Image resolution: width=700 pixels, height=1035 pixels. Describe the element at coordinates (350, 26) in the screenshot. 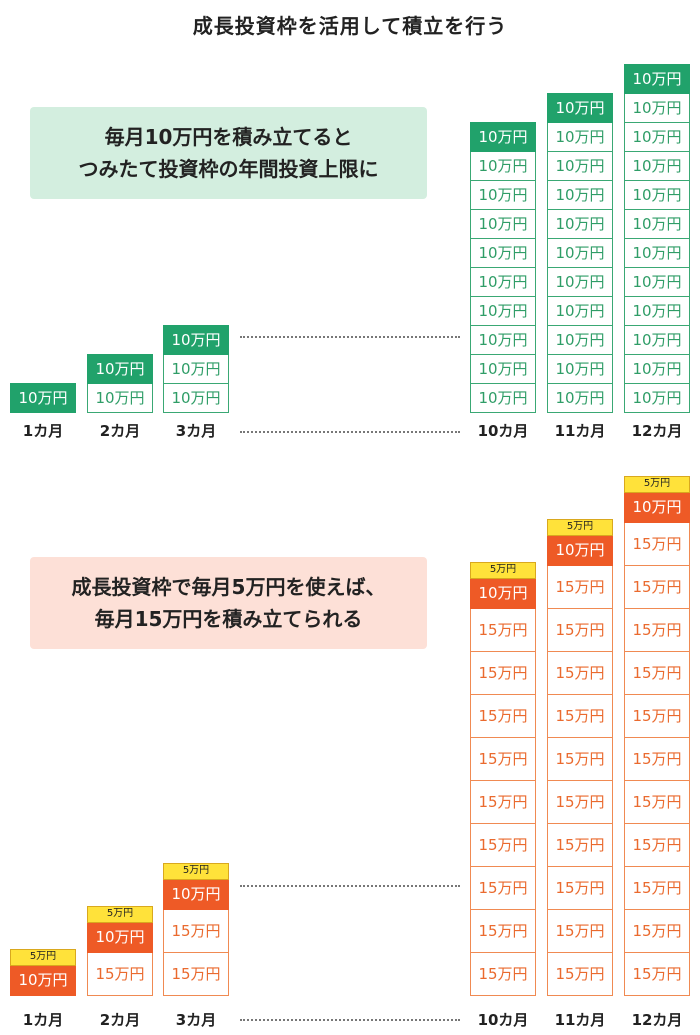

I see `diagram-title: 成長投資枠を活用して積立を行う` at that location.